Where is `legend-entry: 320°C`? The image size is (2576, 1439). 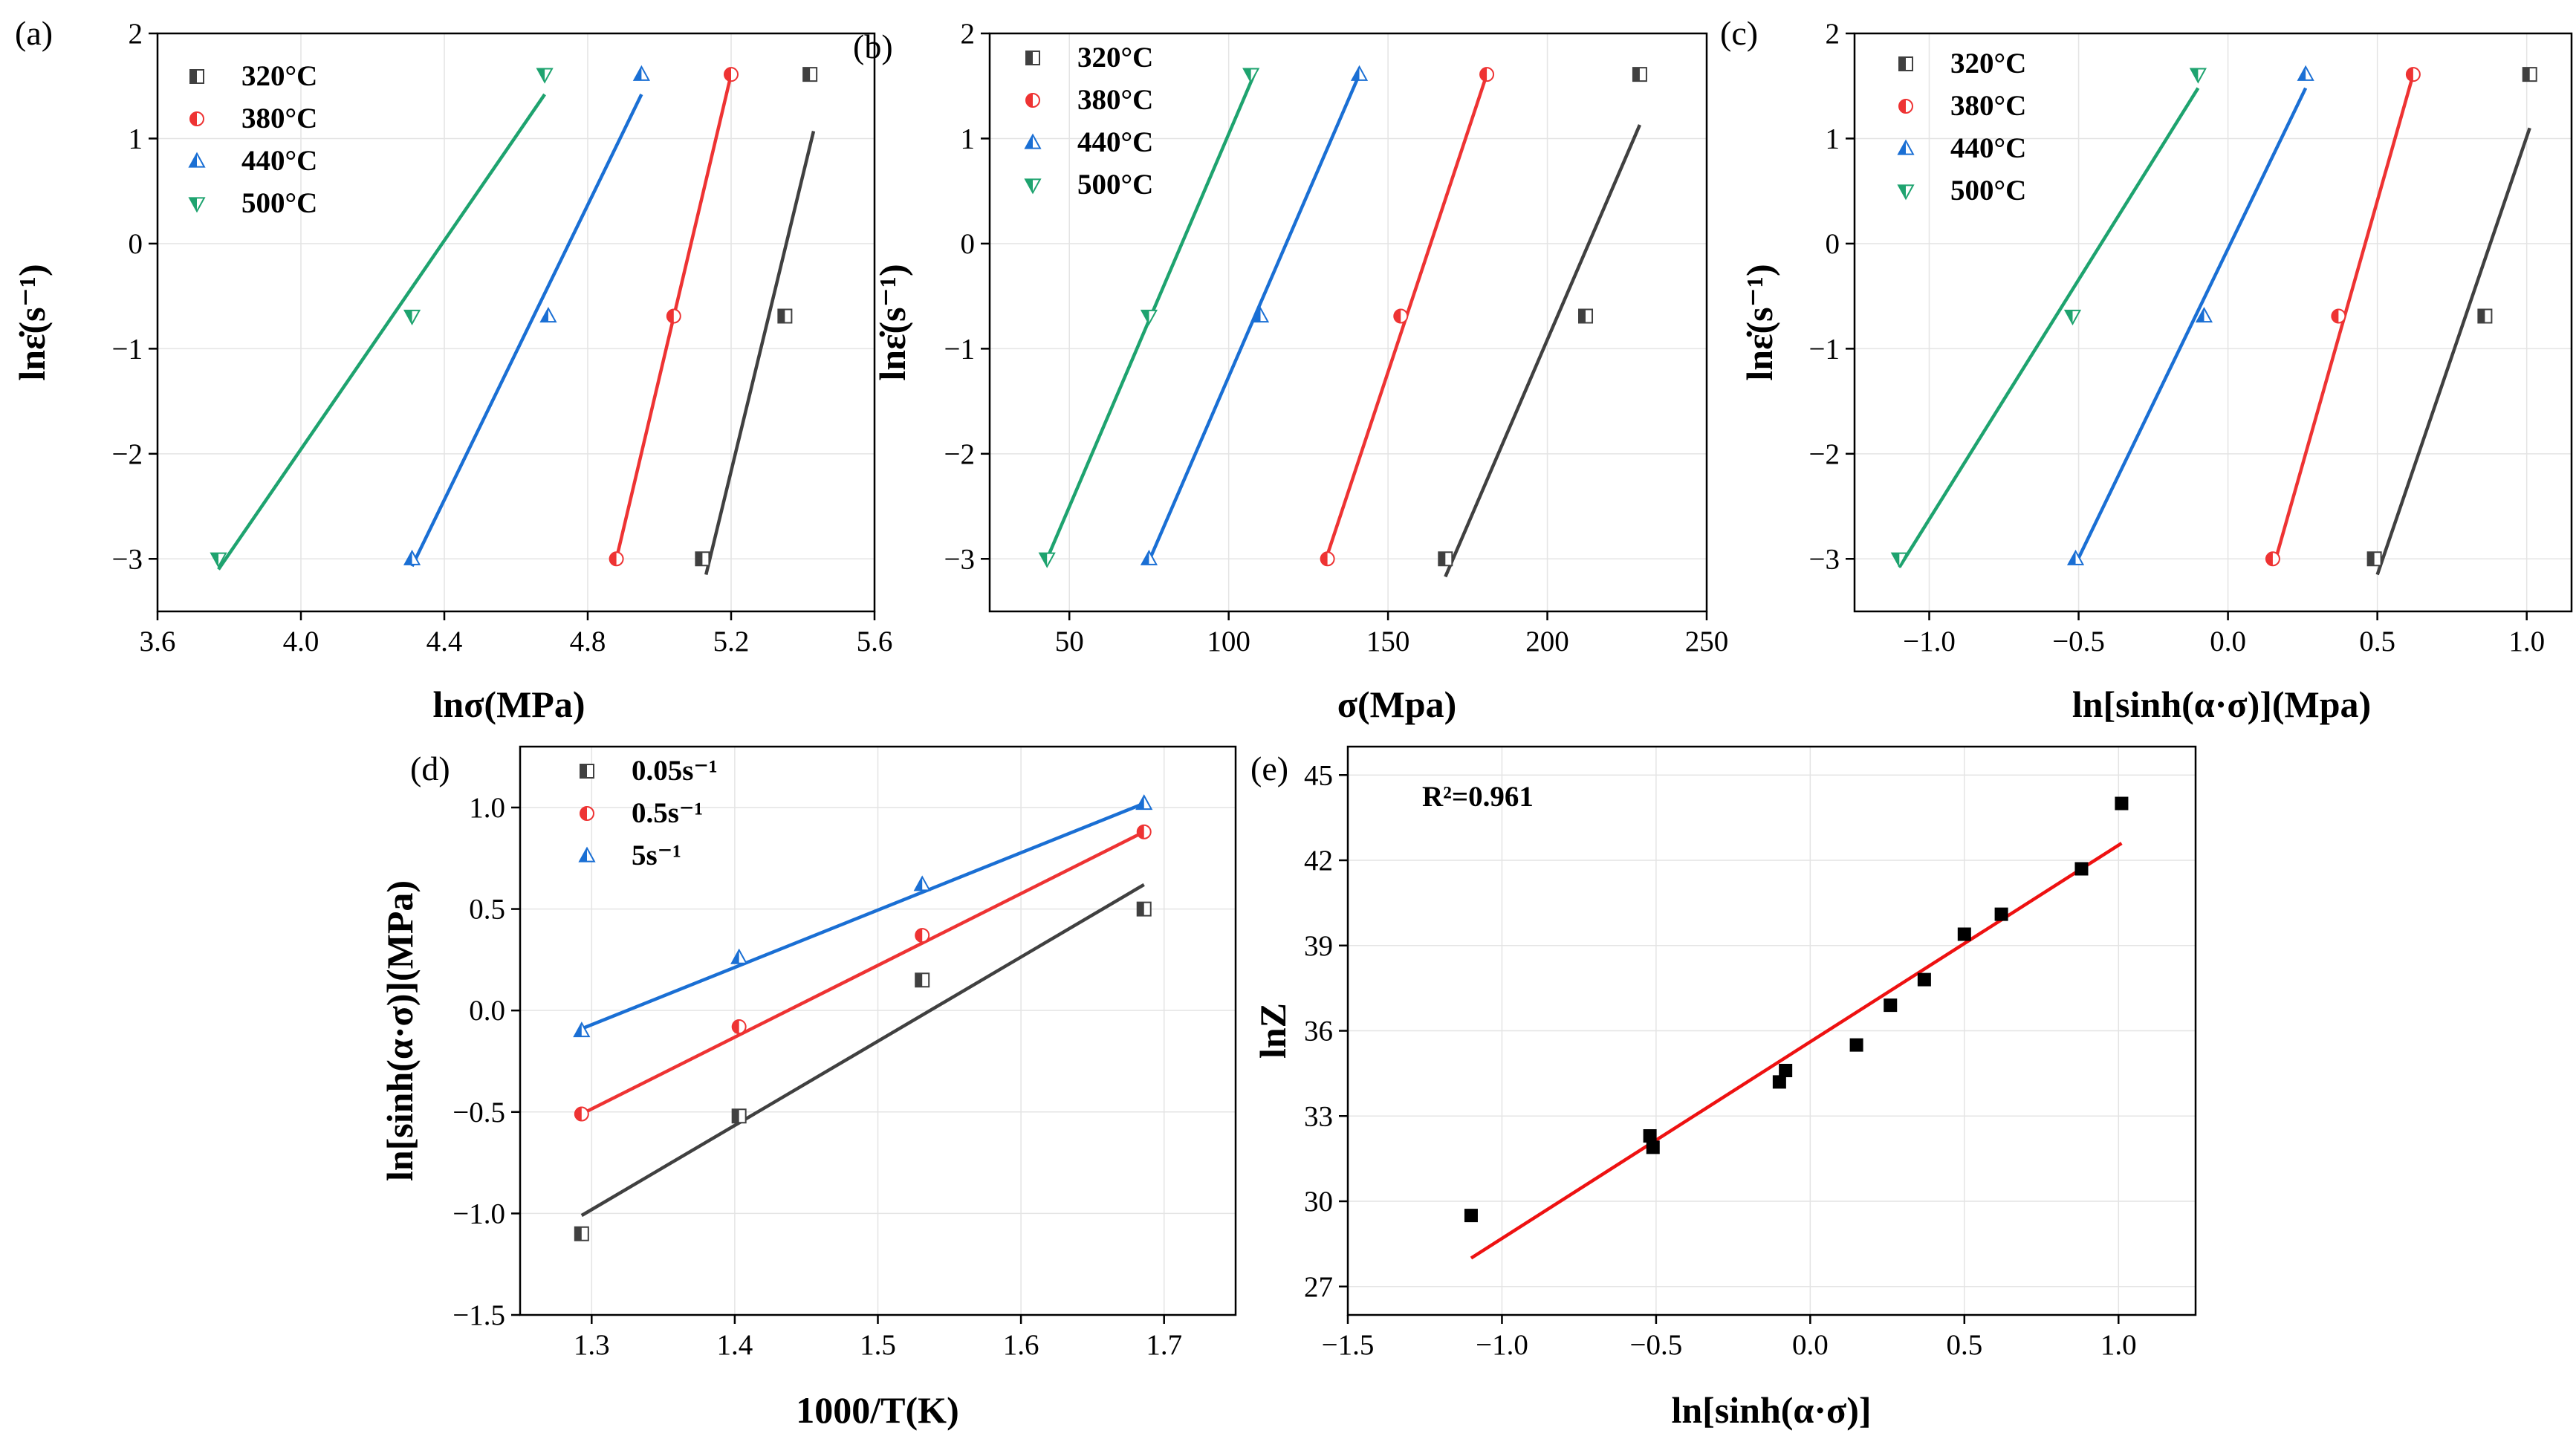 legend-entry: 320°C is located at coordinates (1962, 63).